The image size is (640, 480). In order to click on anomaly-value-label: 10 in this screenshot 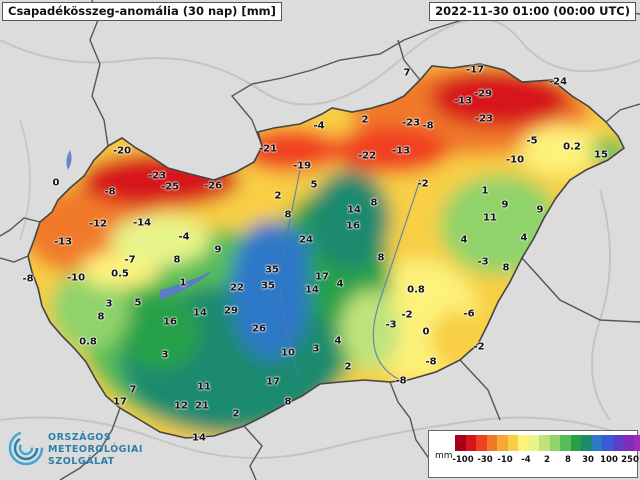, I will do `click(288, 353)`.